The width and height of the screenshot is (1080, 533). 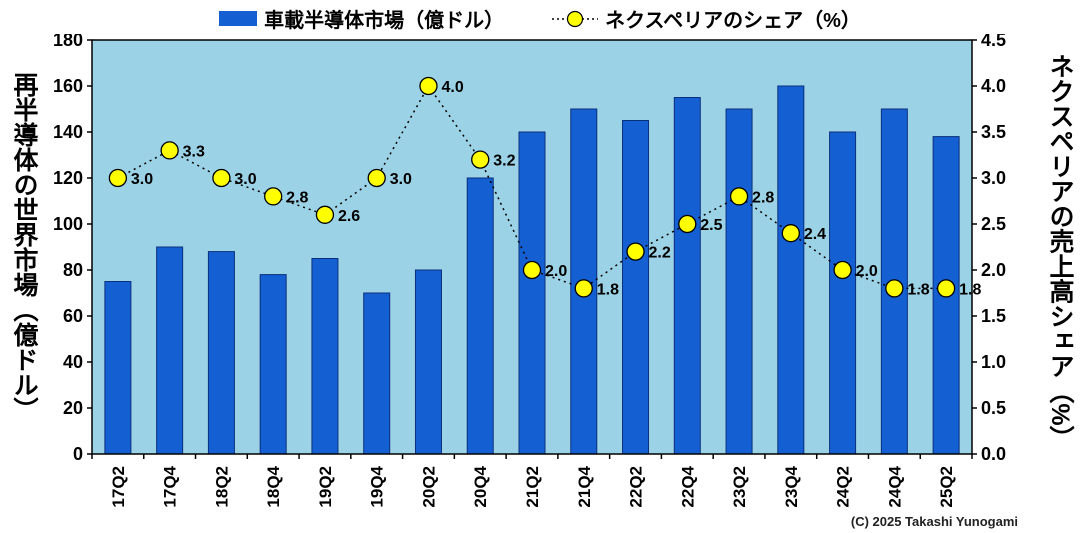 I want to click on svg-text: 0, so click(x=78, y=454).